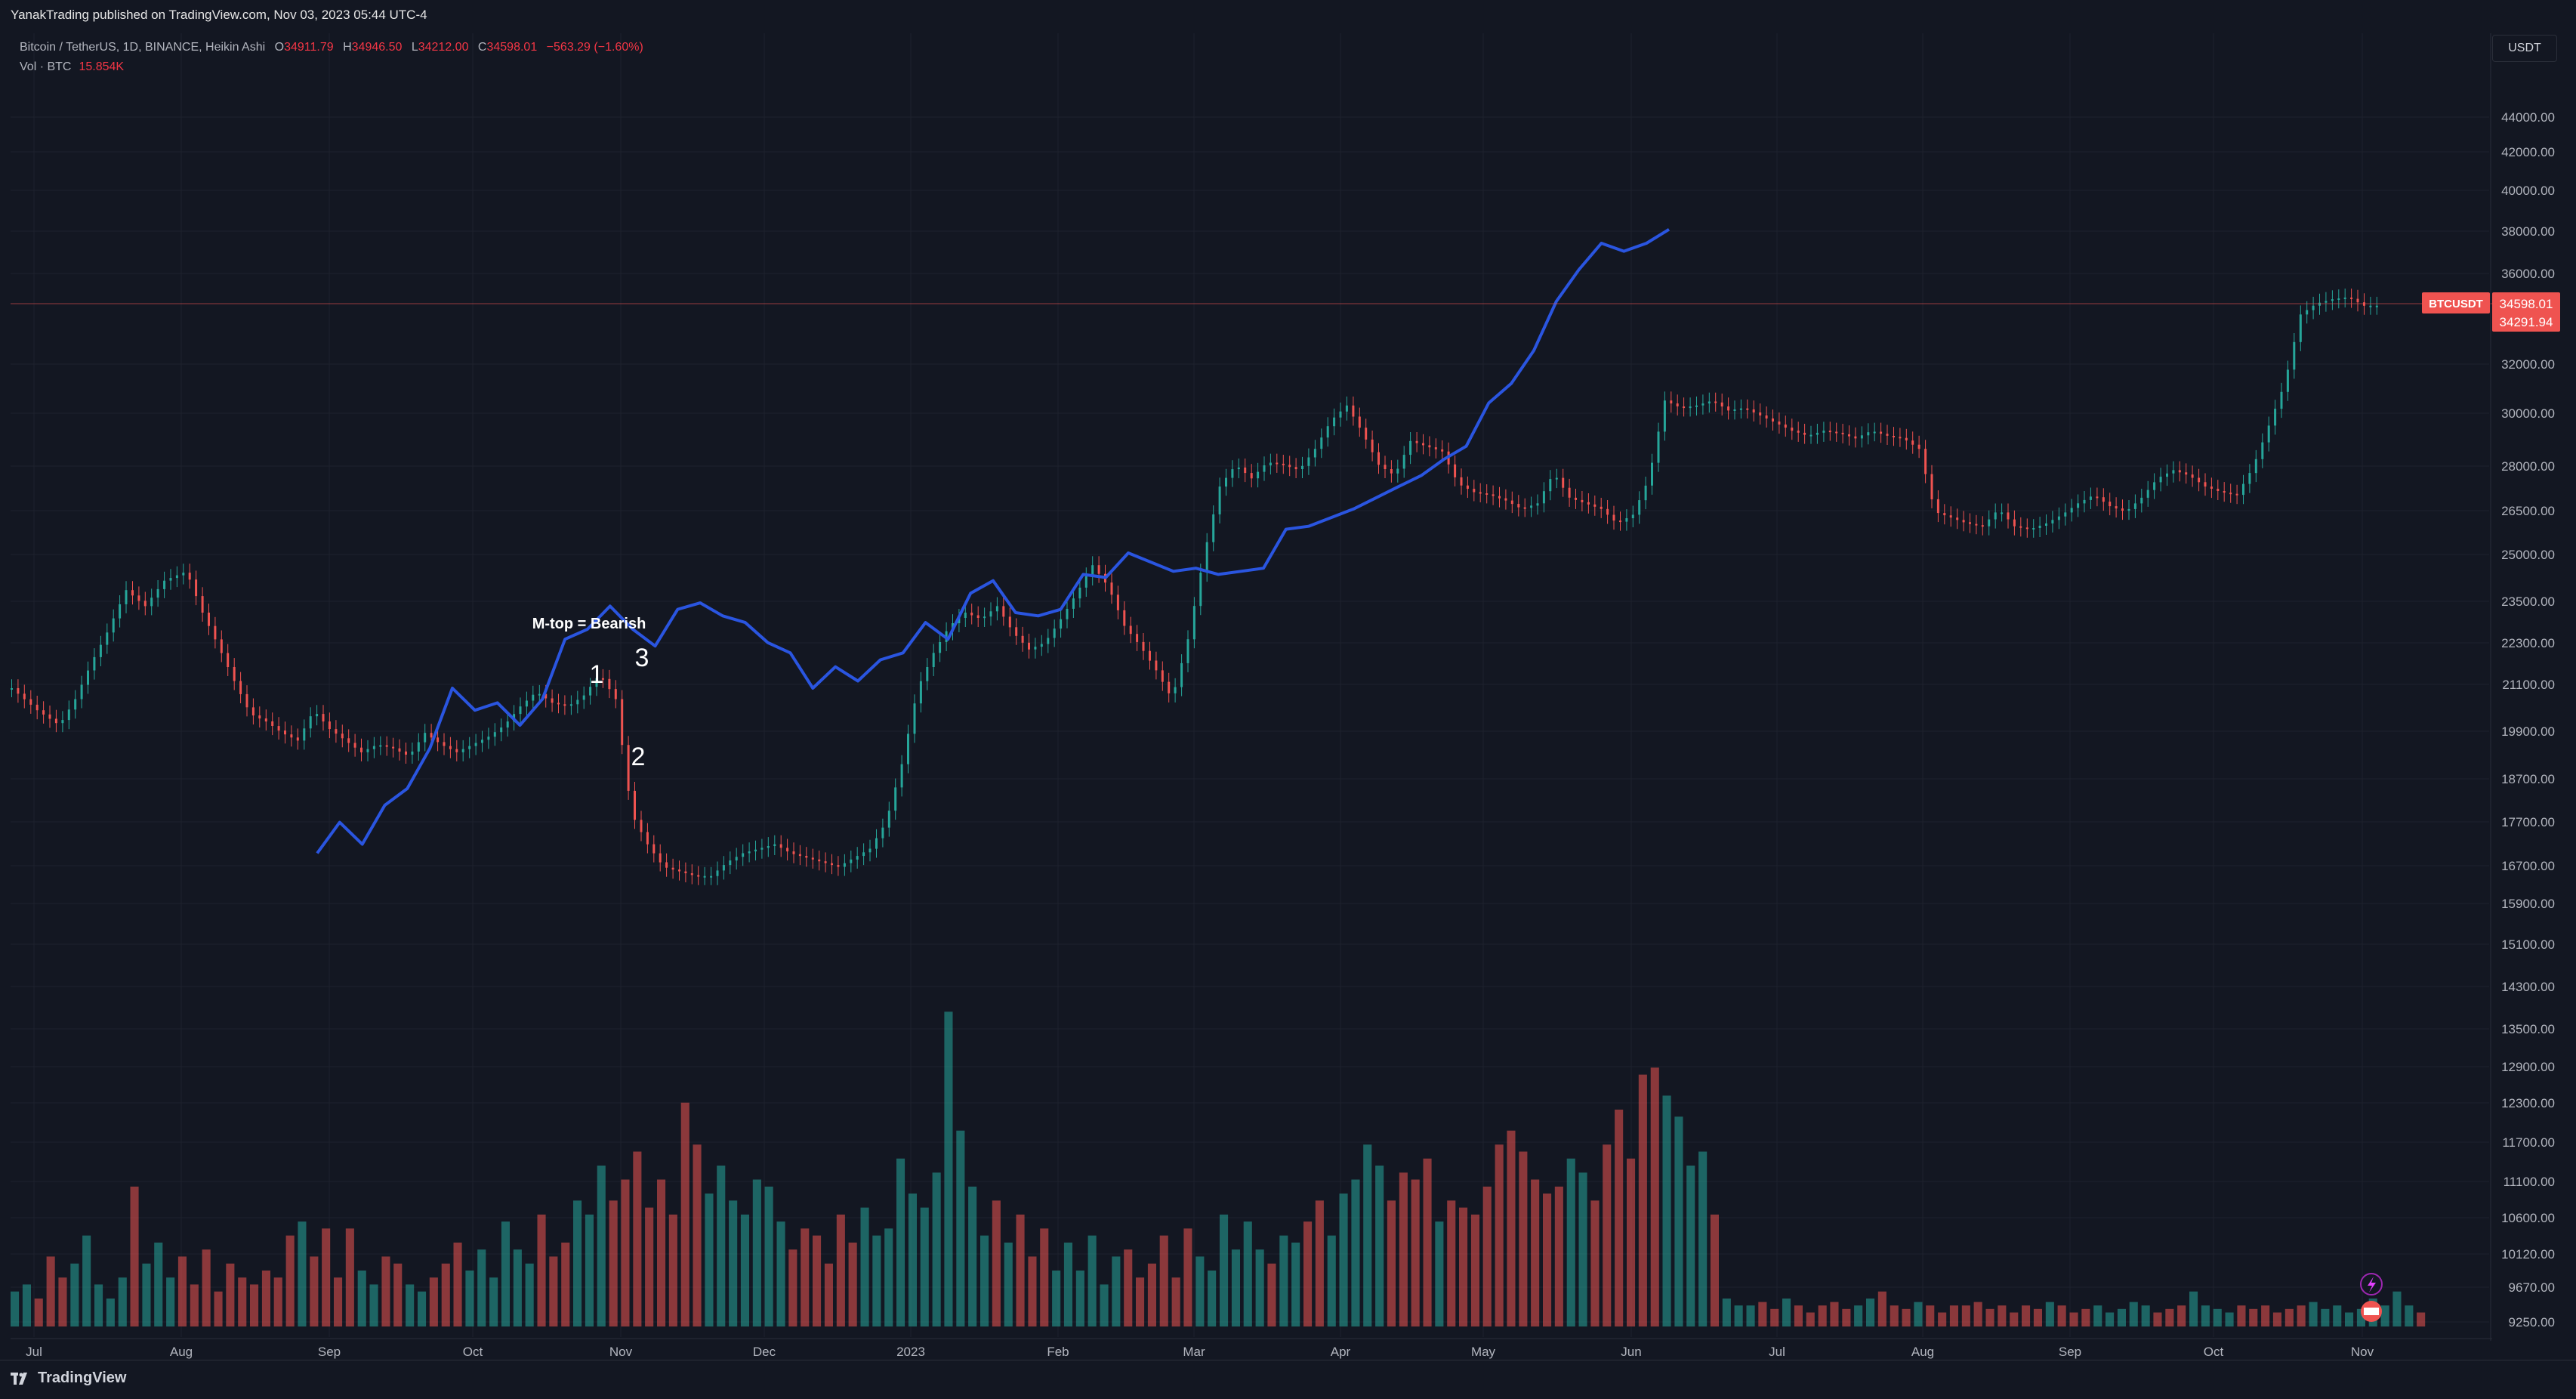 This screenshot has height=1399, width=2576. What do you see at coordinates (2528, 555) in the screenshot?
I see `y-tick-label: 25000.00` at bounding box center [2528, 555].